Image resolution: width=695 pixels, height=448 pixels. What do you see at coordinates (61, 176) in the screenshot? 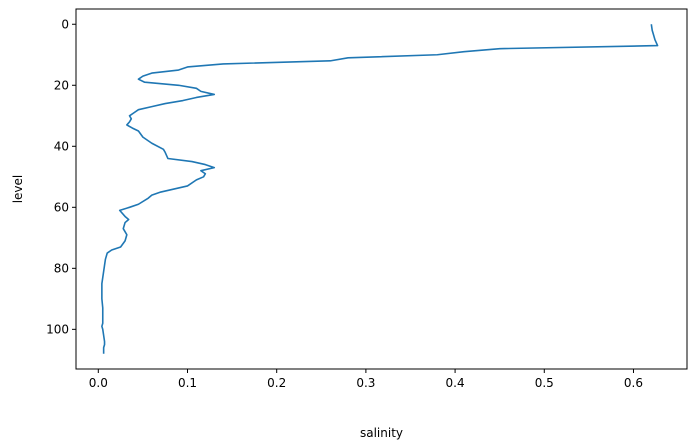
I see `y-axis: 0 20 40 60 80 100` at bounding box center [61, 176].